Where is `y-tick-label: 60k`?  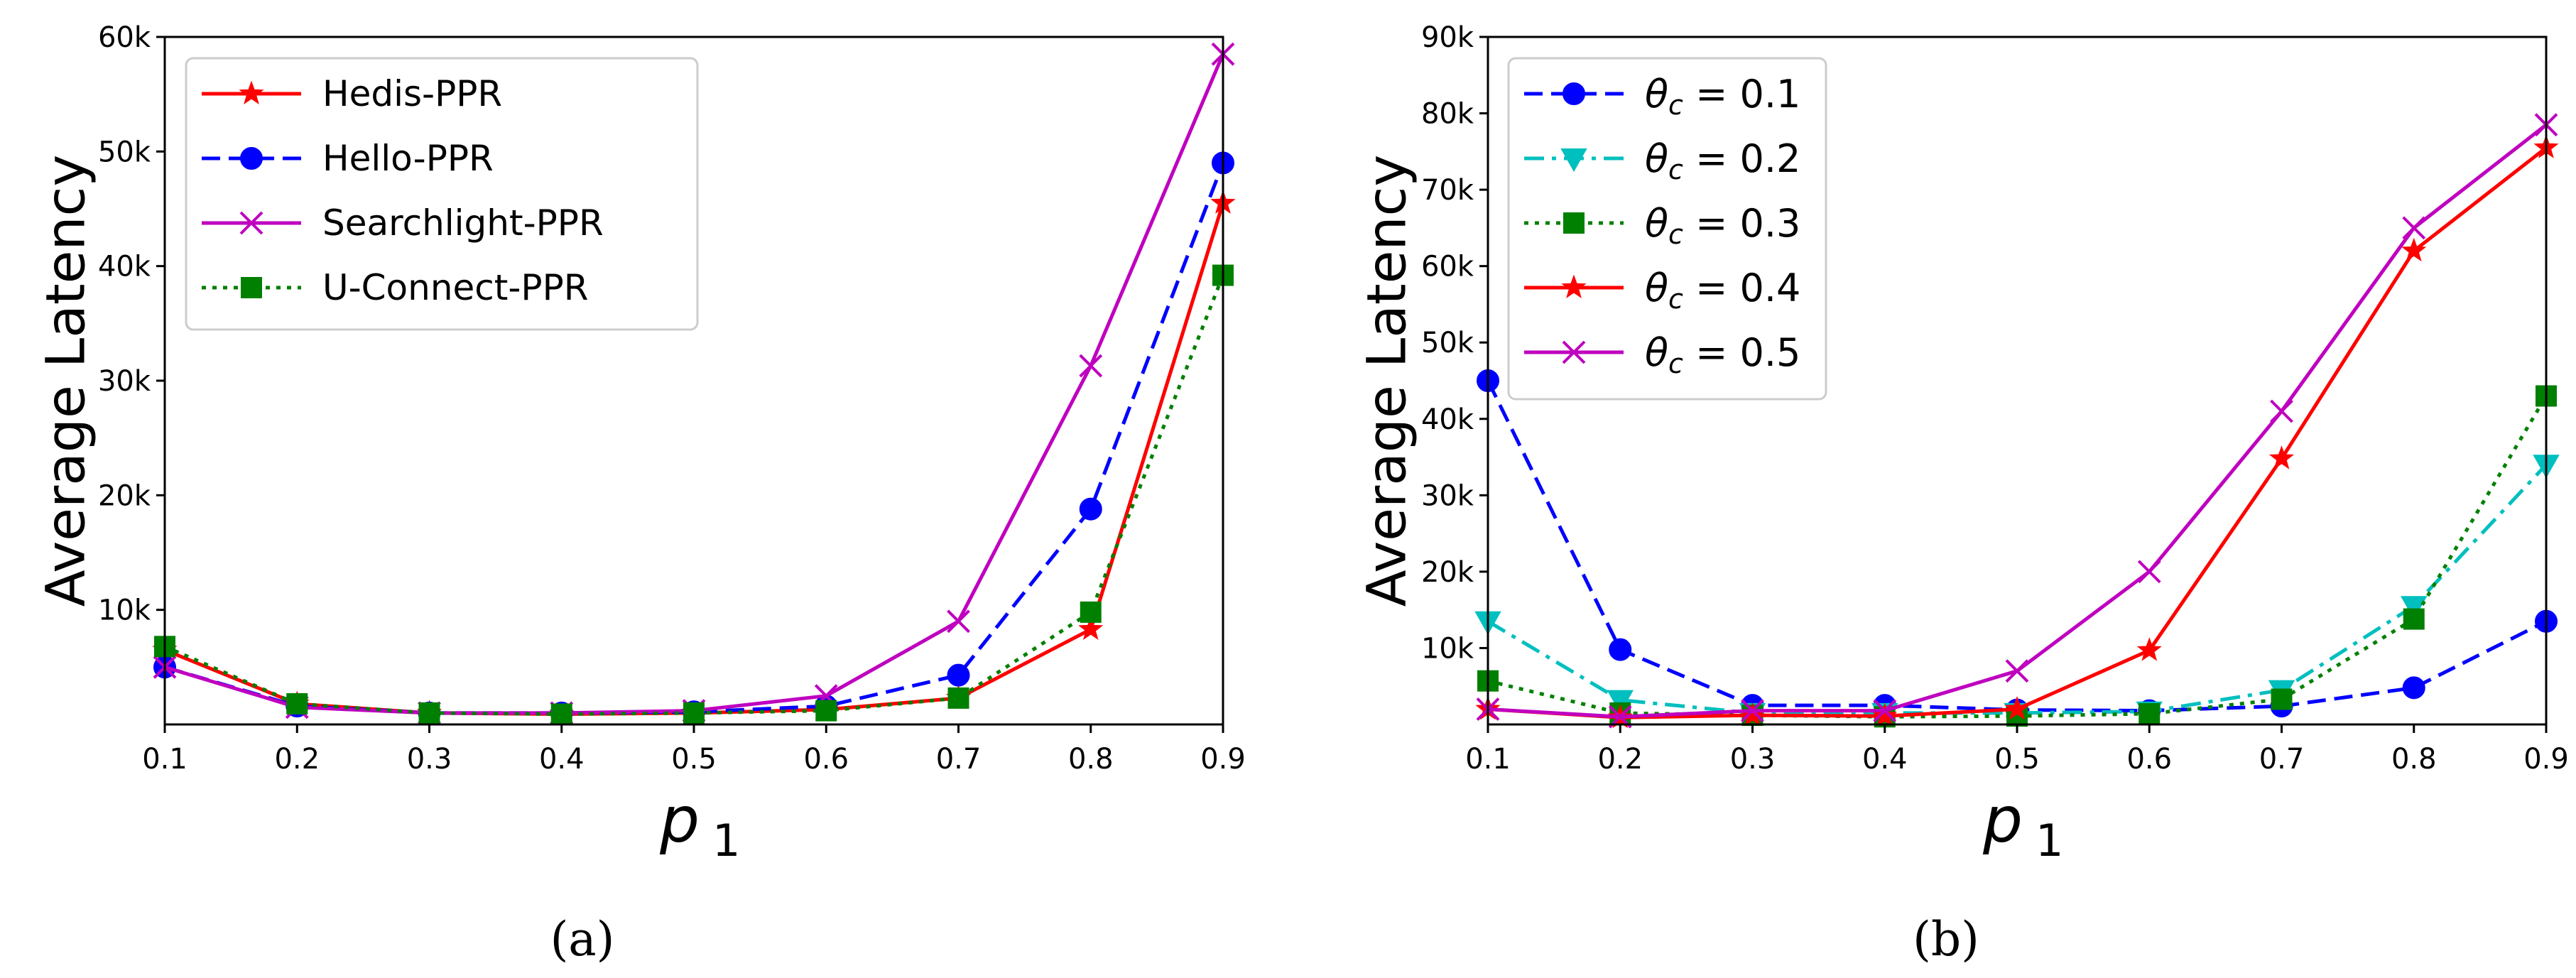
y-tick-label: 60k is located at coordinates (125, 37).